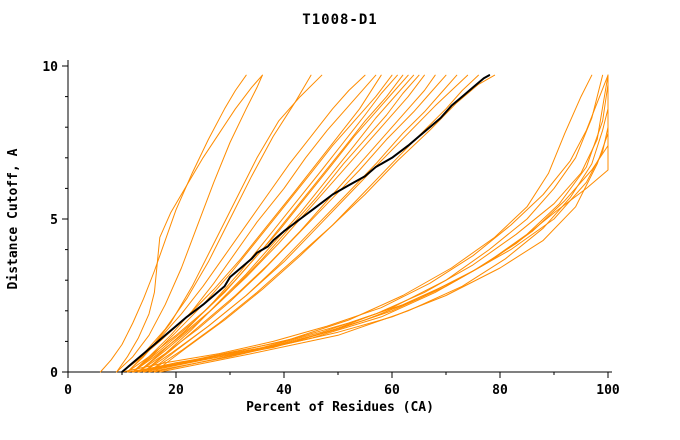 The width and height of the screenshot is (680, 440). What do you see at coordinates (392, 390) in the screenshot?
I see `x-tick-label: 60` at bounding box center [392, 390].